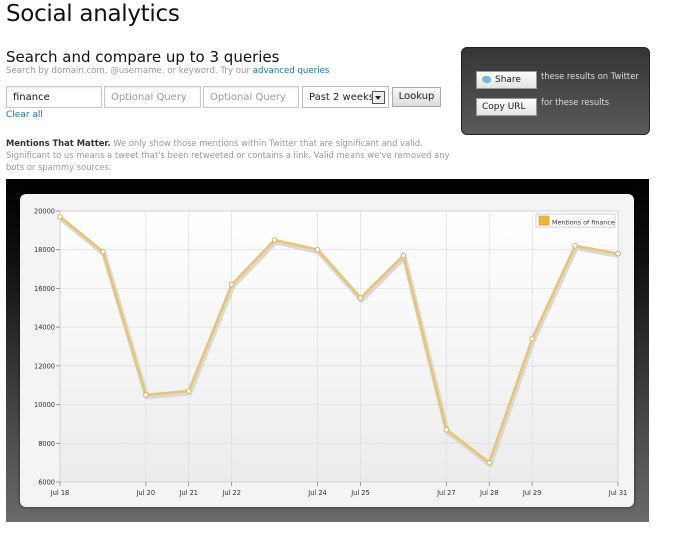 This screenshot has height=543, width=682. I want to click on legend-swatch, so click(544, 220).